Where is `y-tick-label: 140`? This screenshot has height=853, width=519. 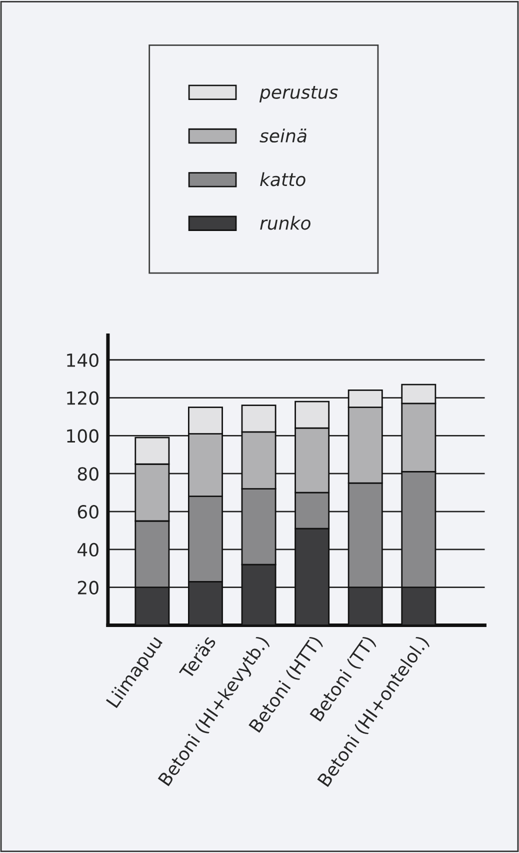
y-tick-label: 140 is located at coordinates (82, 360).